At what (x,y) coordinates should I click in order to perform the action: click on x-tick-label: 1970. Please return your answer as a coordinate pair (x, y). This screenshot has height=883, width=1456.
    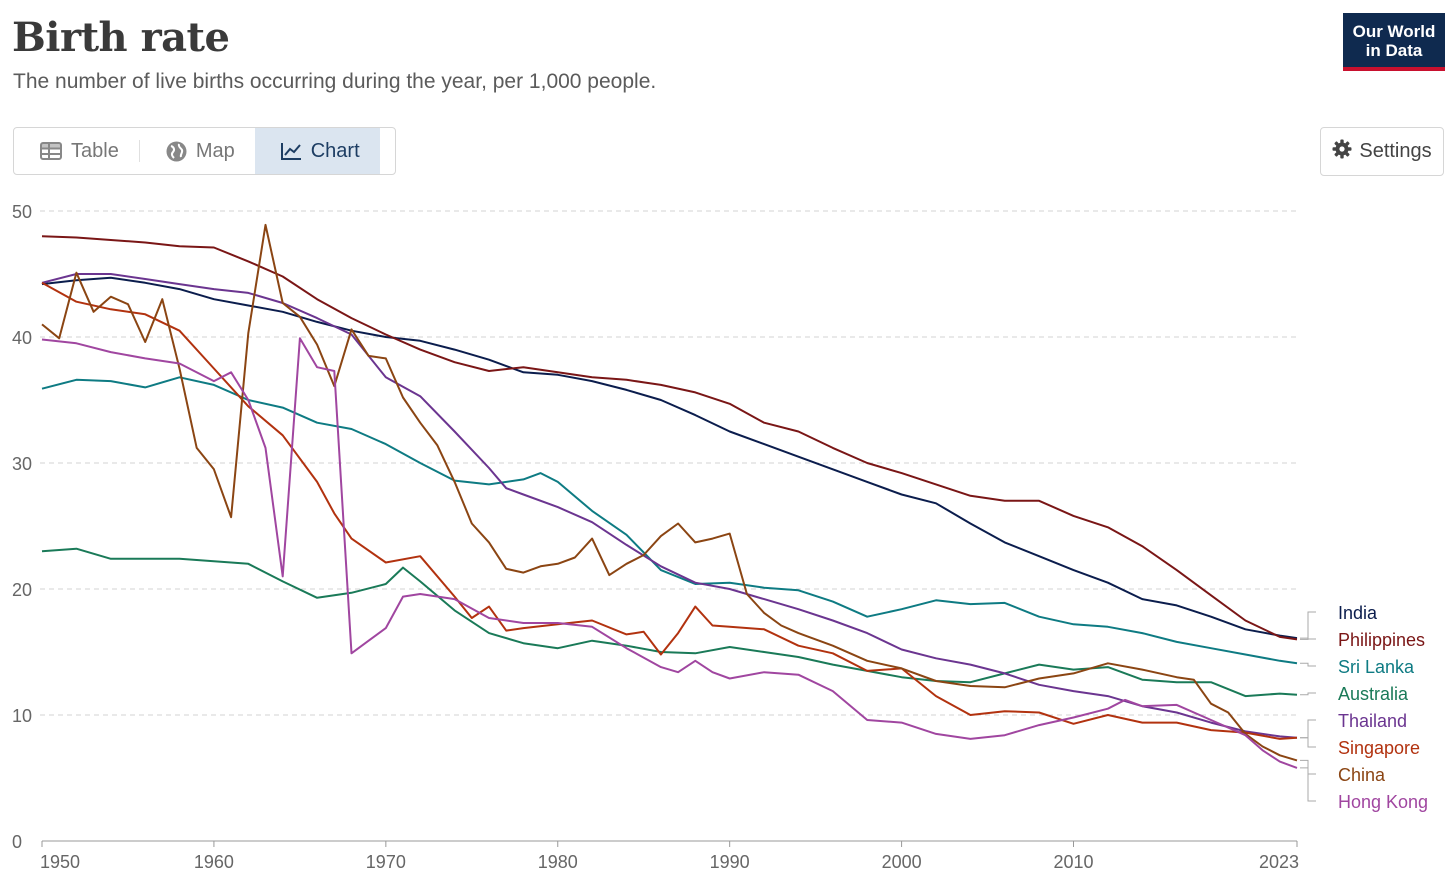
    Looking at the image, I should click on (386, 862).